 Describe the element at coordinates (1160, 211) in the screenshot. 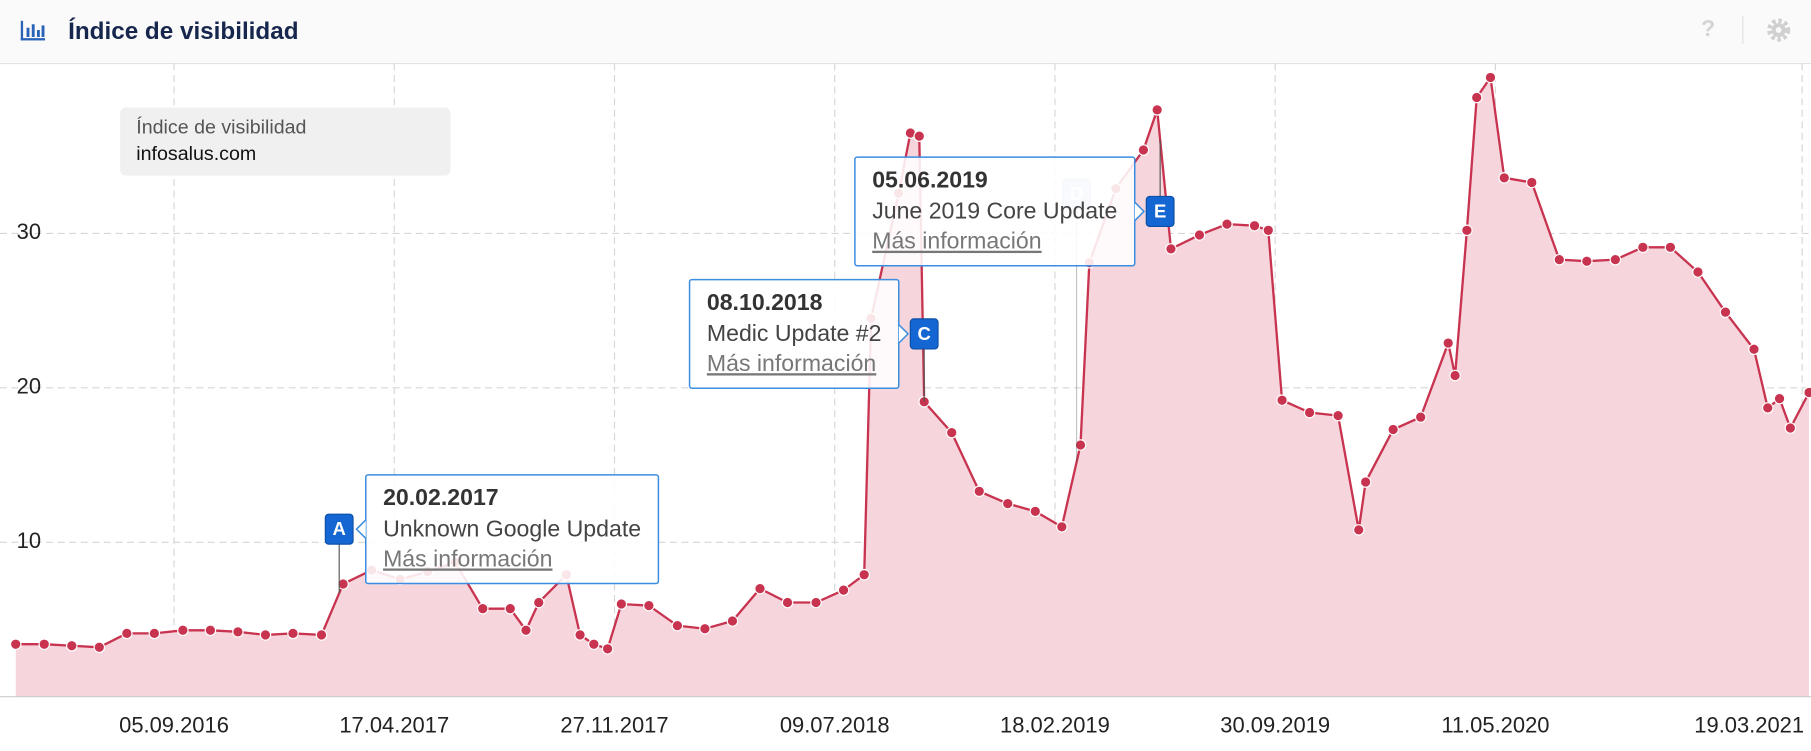

I see `annotation-marker` at that location.